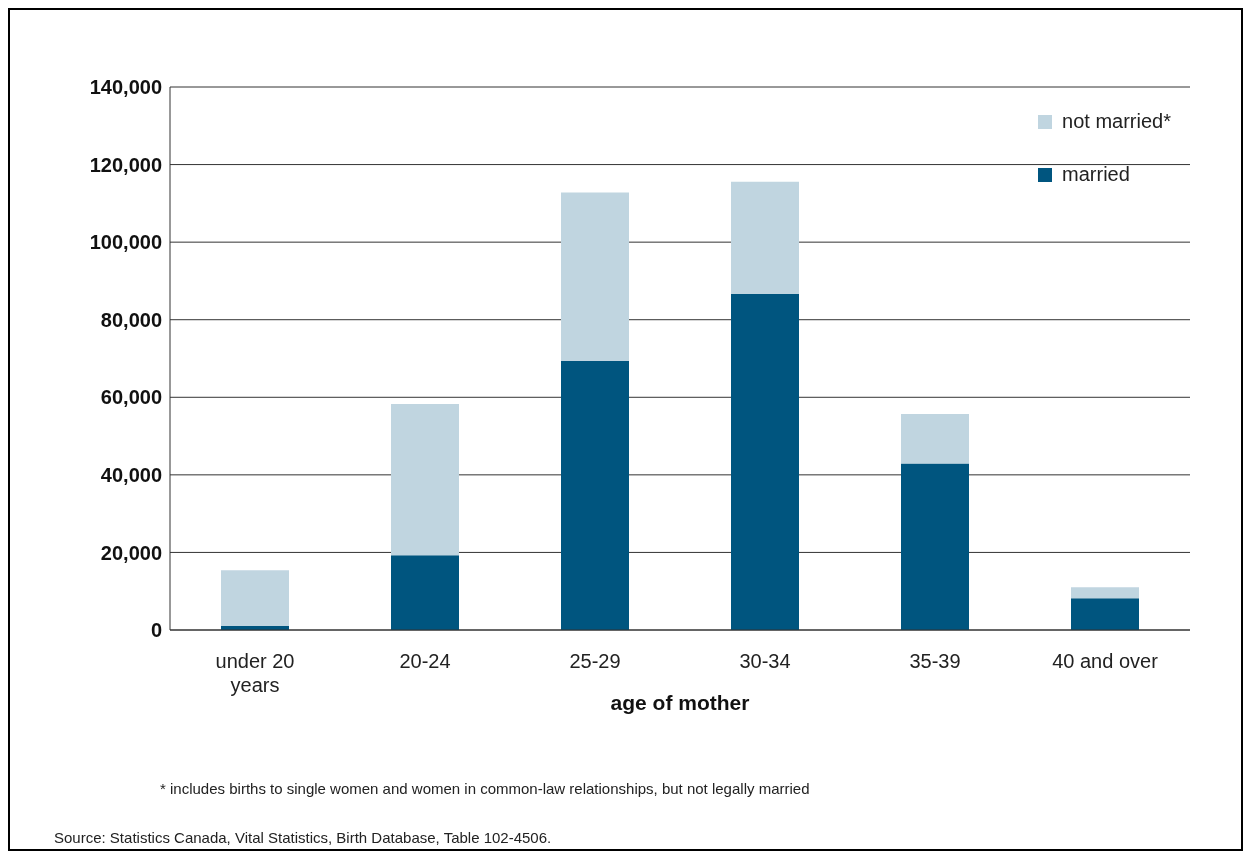 The width and height of the screenshot is (1251, 859). Describe the element at coordinates (125, 242) in the screenshot. I see `y-tick-label: 100,000` at that location.